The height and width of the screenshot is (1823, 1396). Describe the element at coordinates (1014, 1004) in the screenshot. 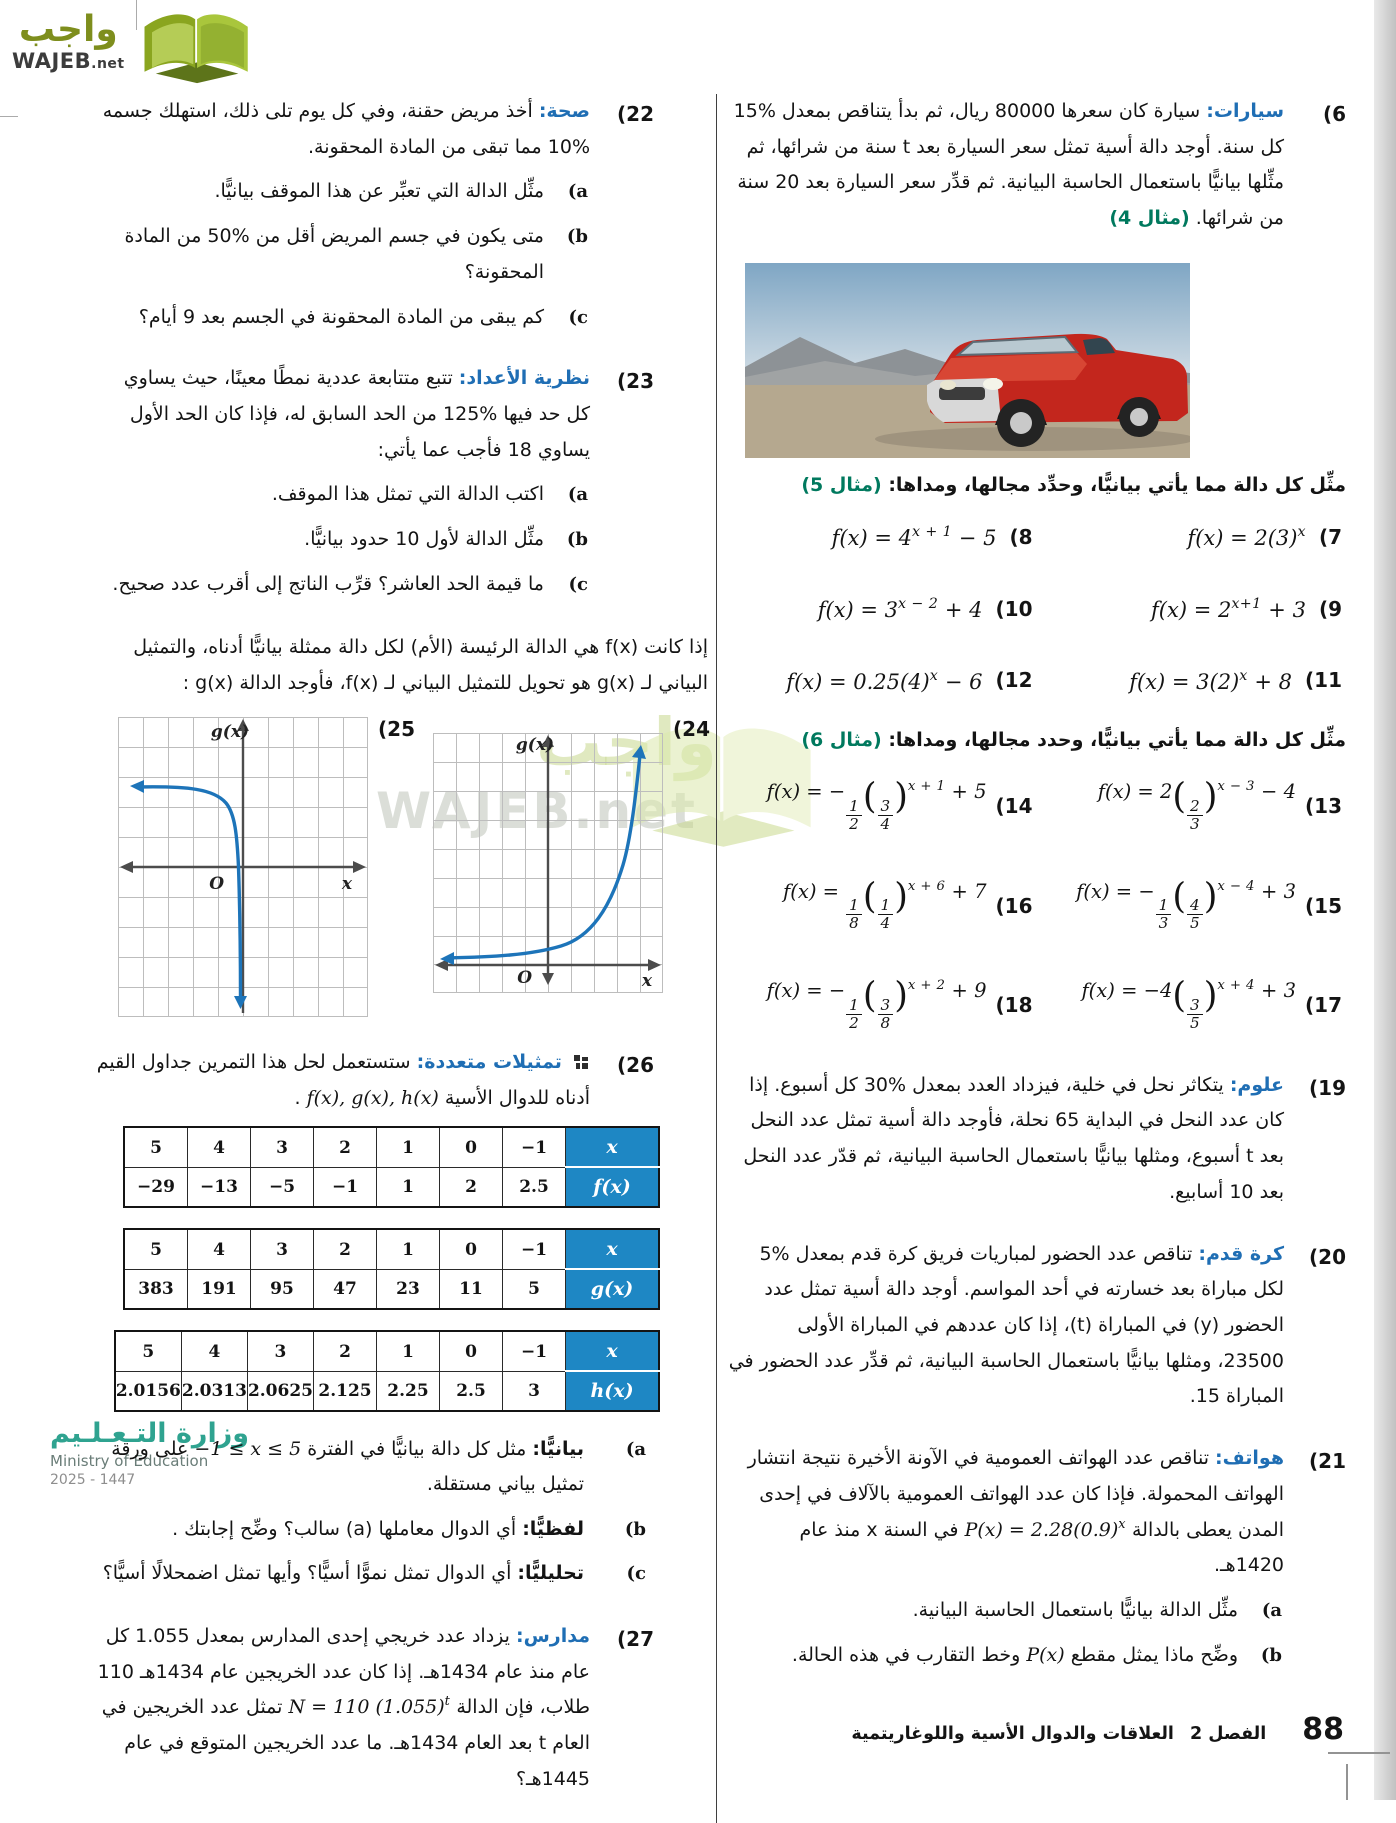

I see `formula-number: (18` at that location.